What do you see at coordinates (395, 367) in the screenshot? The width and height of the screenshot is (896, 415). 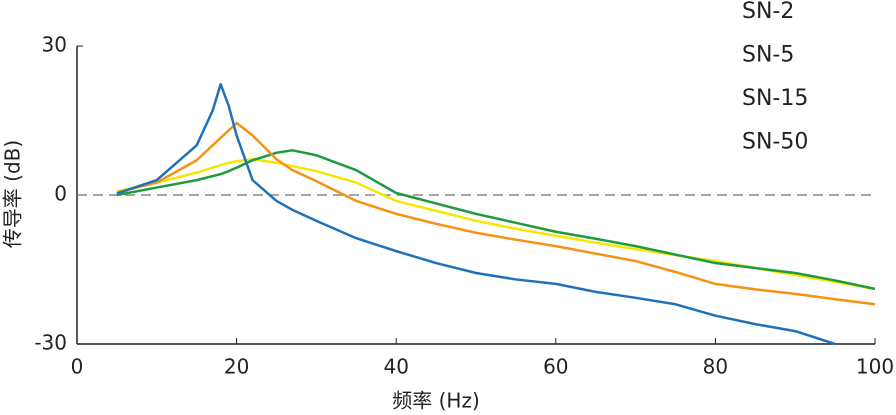 I see `x-tick-label: 40` at bounding box center [395, 367].